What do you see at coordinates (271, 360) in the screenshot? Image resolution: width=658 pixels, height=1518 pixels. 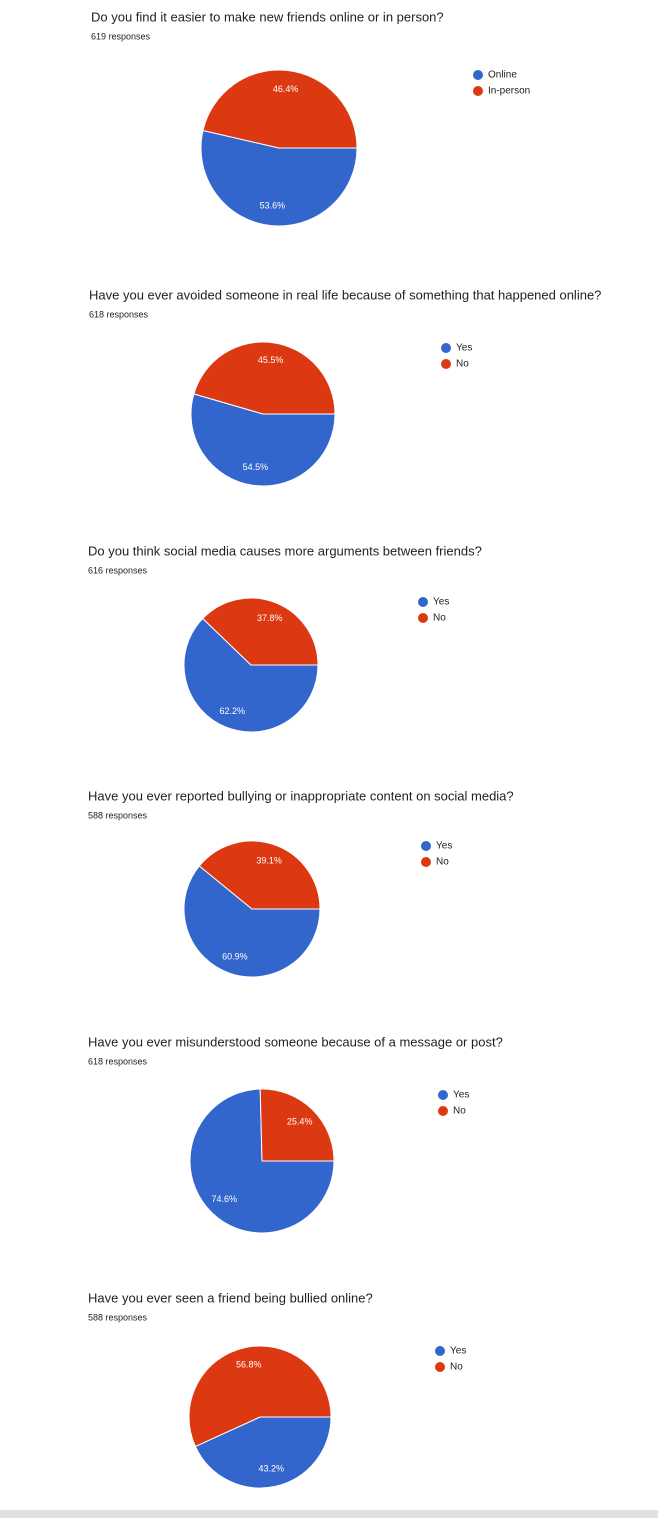 I see `slice-label: 45.5%` at bounding box center [271, 360].